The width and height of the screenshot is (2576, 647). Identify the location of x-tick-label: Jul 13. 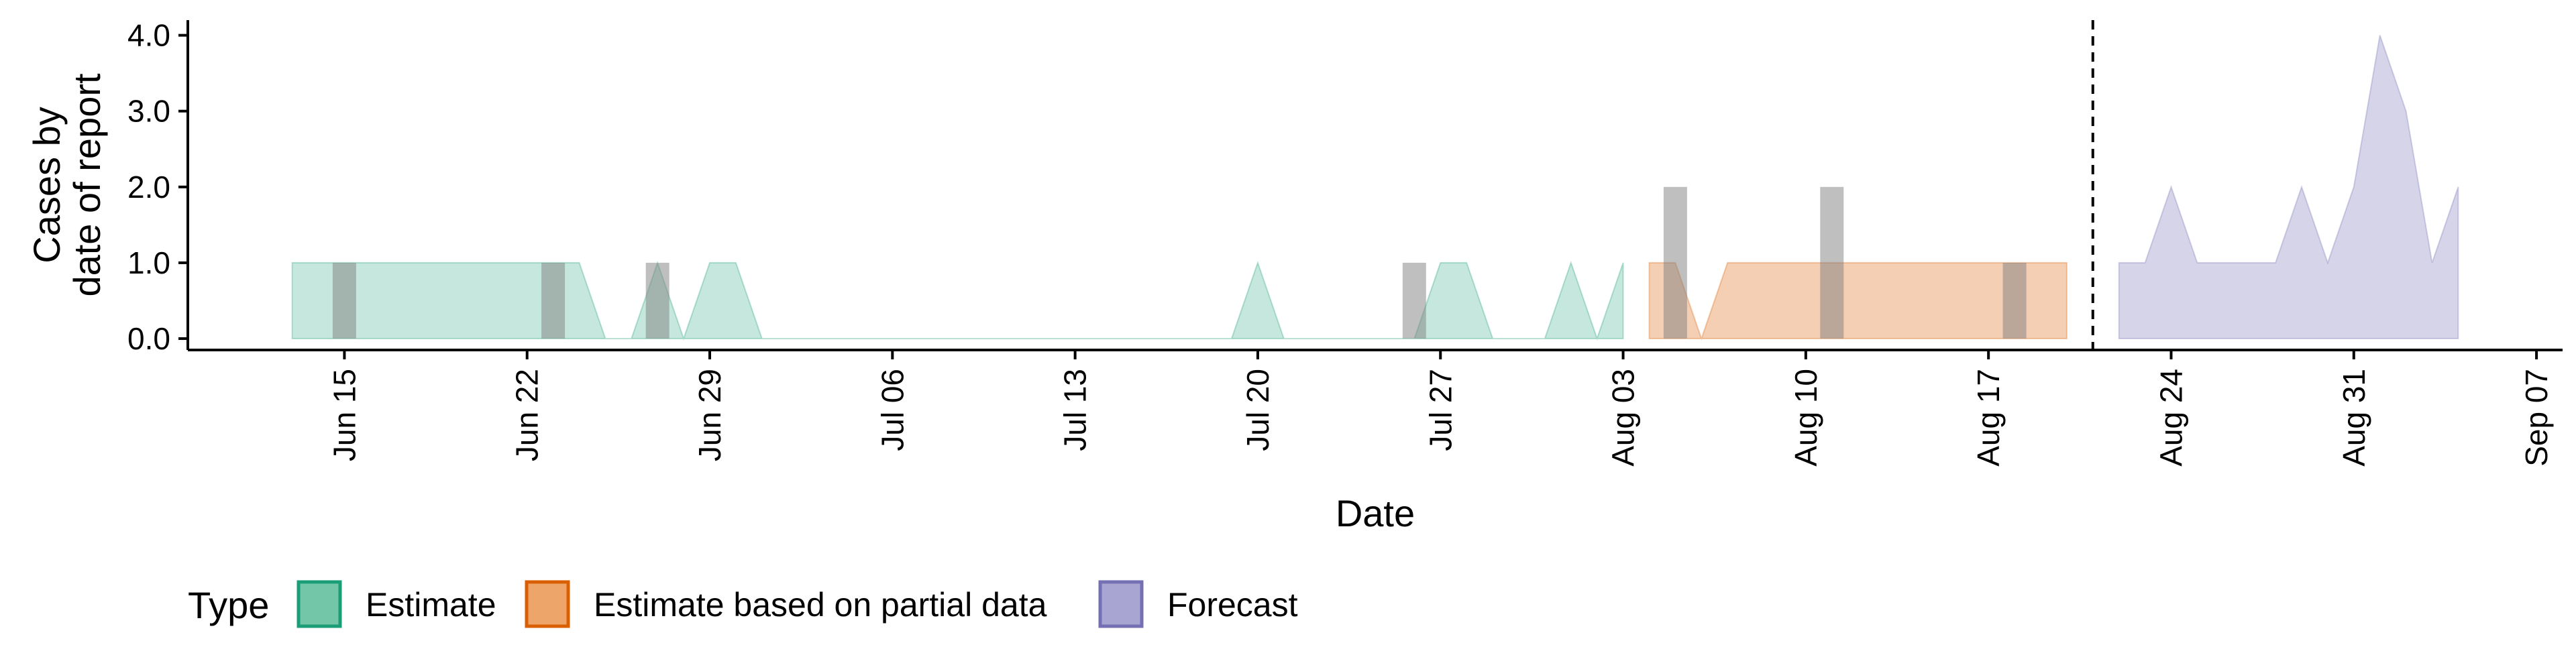
(1075, 410).